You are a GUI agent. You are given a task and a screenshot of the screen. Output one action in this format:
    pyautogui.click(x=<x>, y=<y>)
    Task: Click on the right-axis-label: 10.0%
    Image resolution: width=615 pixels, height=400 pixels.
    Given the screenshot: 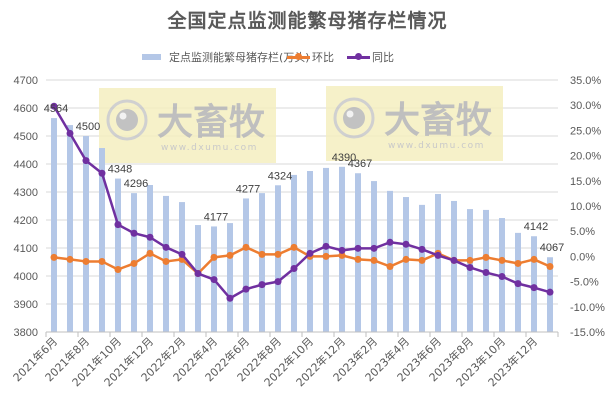 What is the action you would take?
    pyautogui.click(x=585, y=207)
    